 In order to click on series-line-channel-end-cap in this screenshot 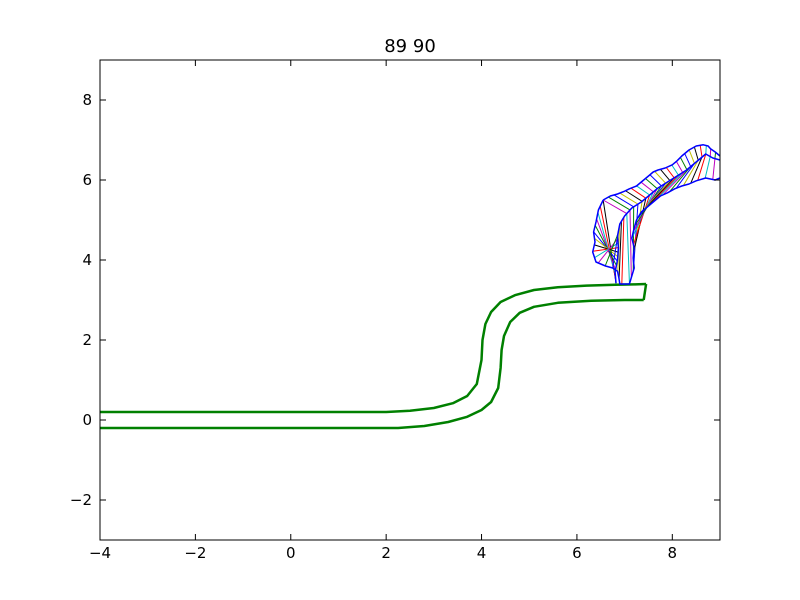, I will do `click(645, 292)`.